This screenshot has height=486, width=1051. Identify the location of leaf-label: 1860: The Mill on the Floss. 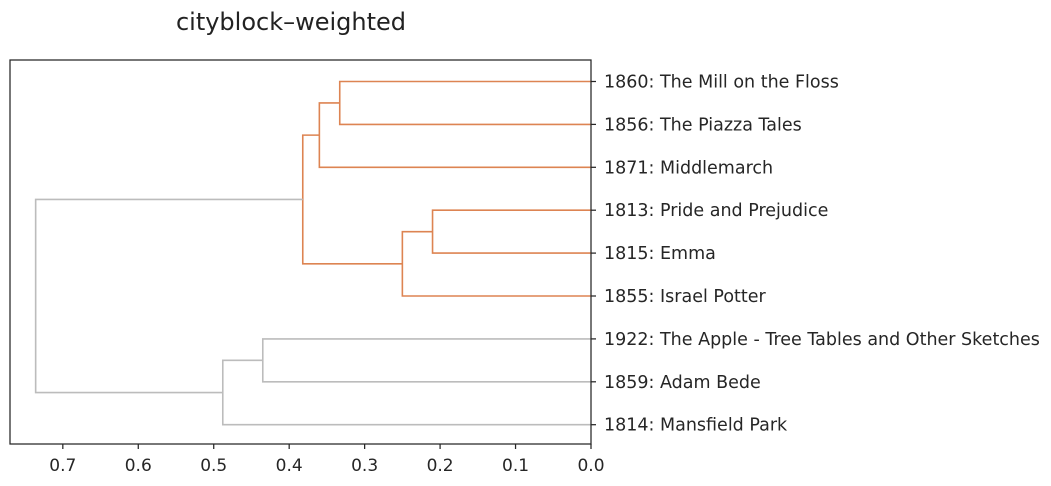
(721, 83).